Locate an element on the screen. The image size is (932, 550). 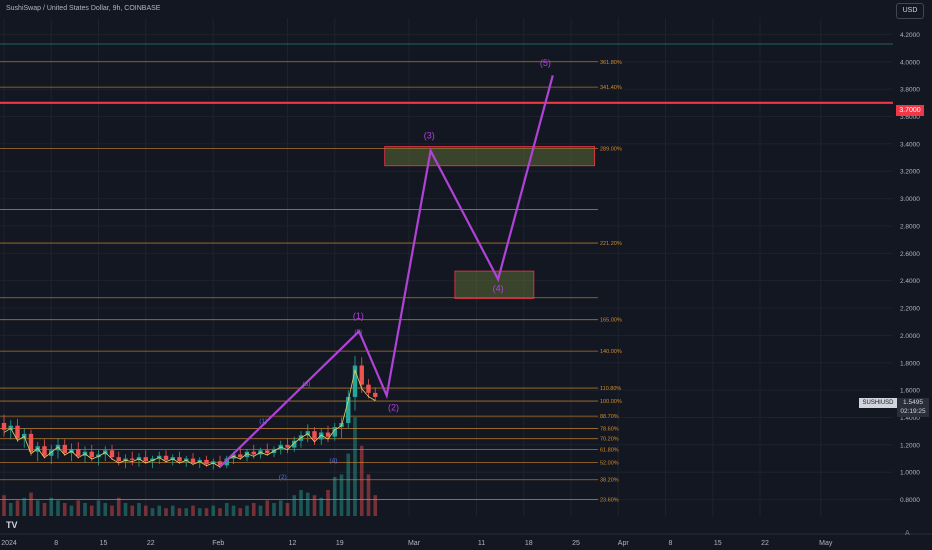
fib-label: 110.80% is located at coordinates (610, 389).